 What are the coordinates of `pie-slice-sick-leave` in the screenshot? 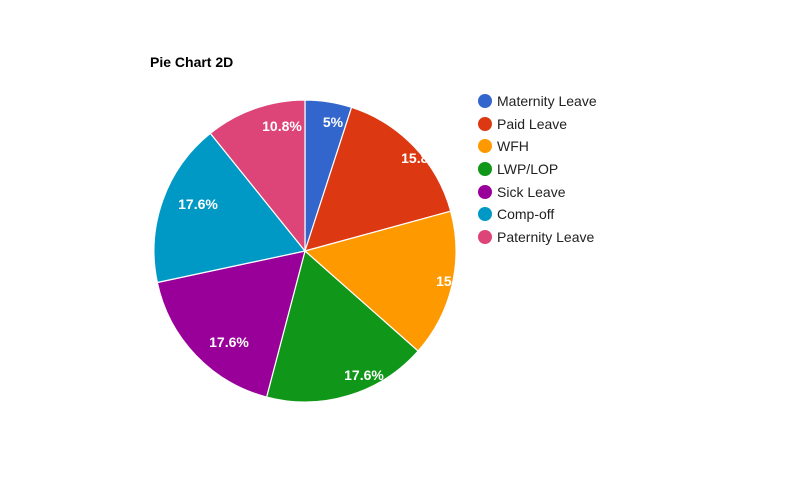 It's located at (231, 324).